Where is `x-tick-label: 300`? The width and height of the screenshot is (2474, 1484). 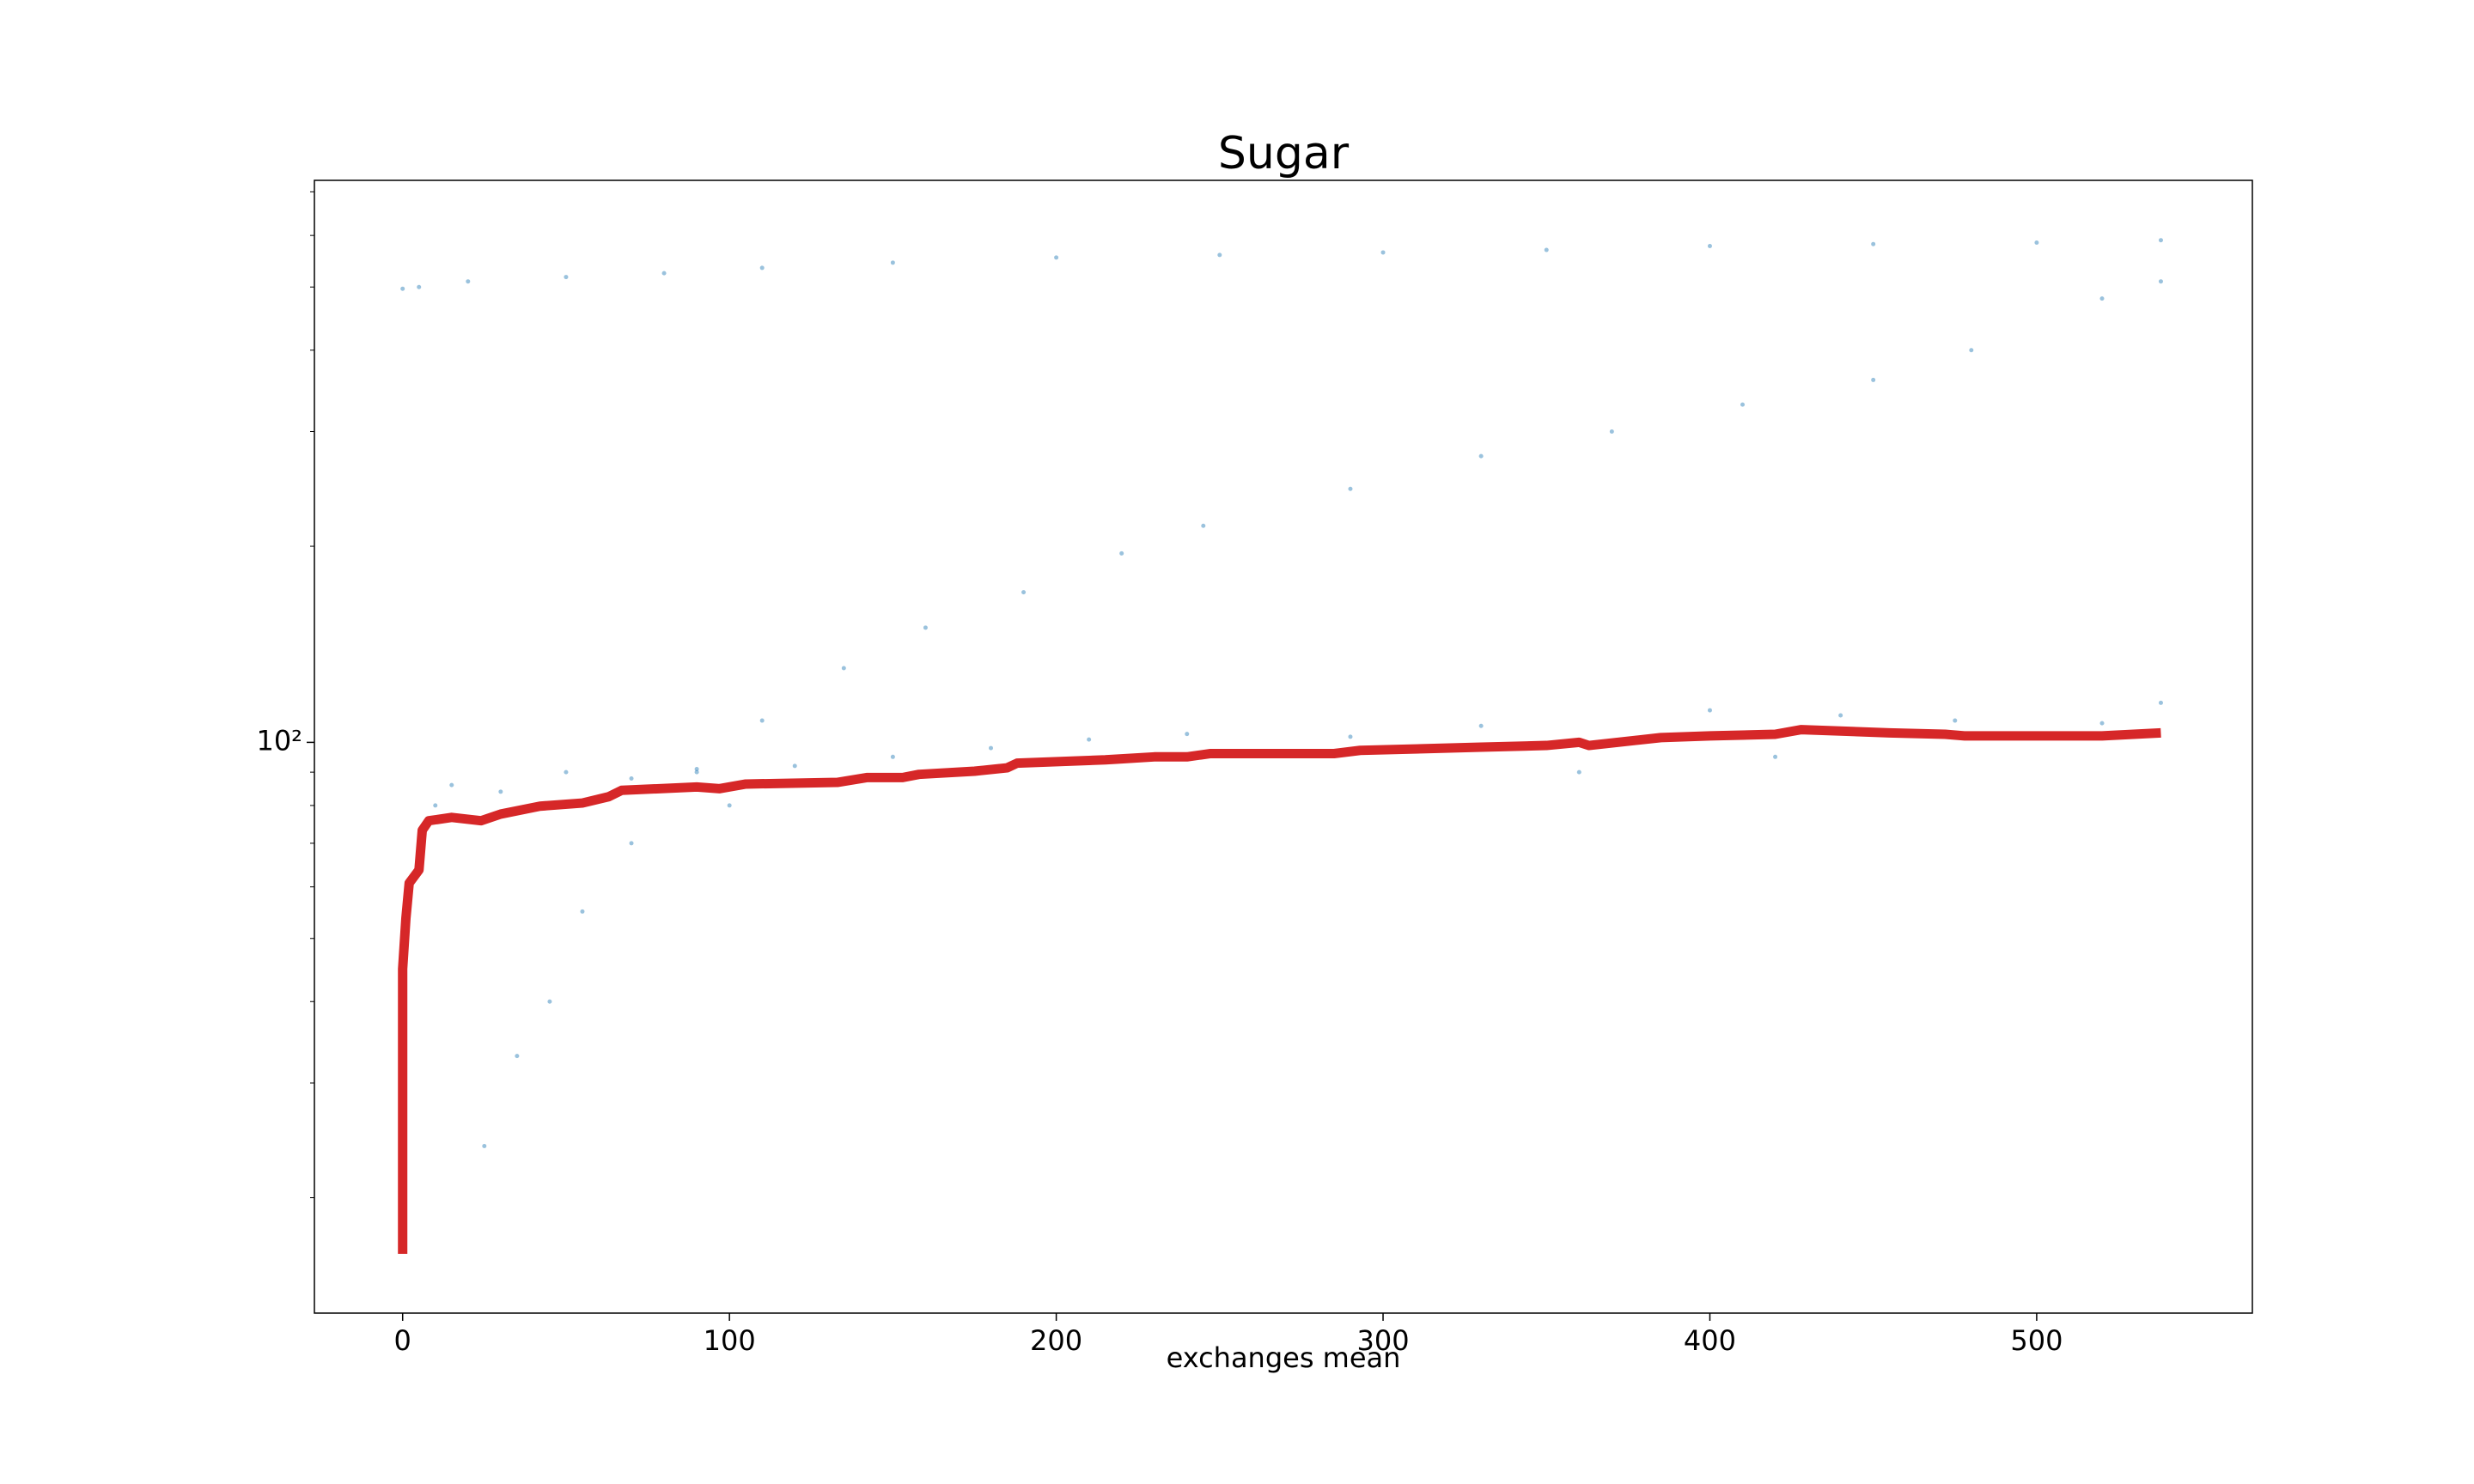 x-tick-label: 300 is located at coordinates (1382, 1340).